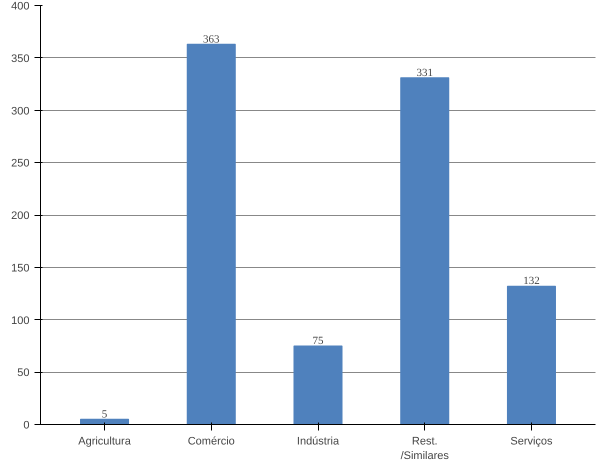 The width and height of the screenshot is (606, 470). What do you see at coordinates (531, 281) in the screenshot?
I see `data-label: 132` at bounding box center [531, 281].